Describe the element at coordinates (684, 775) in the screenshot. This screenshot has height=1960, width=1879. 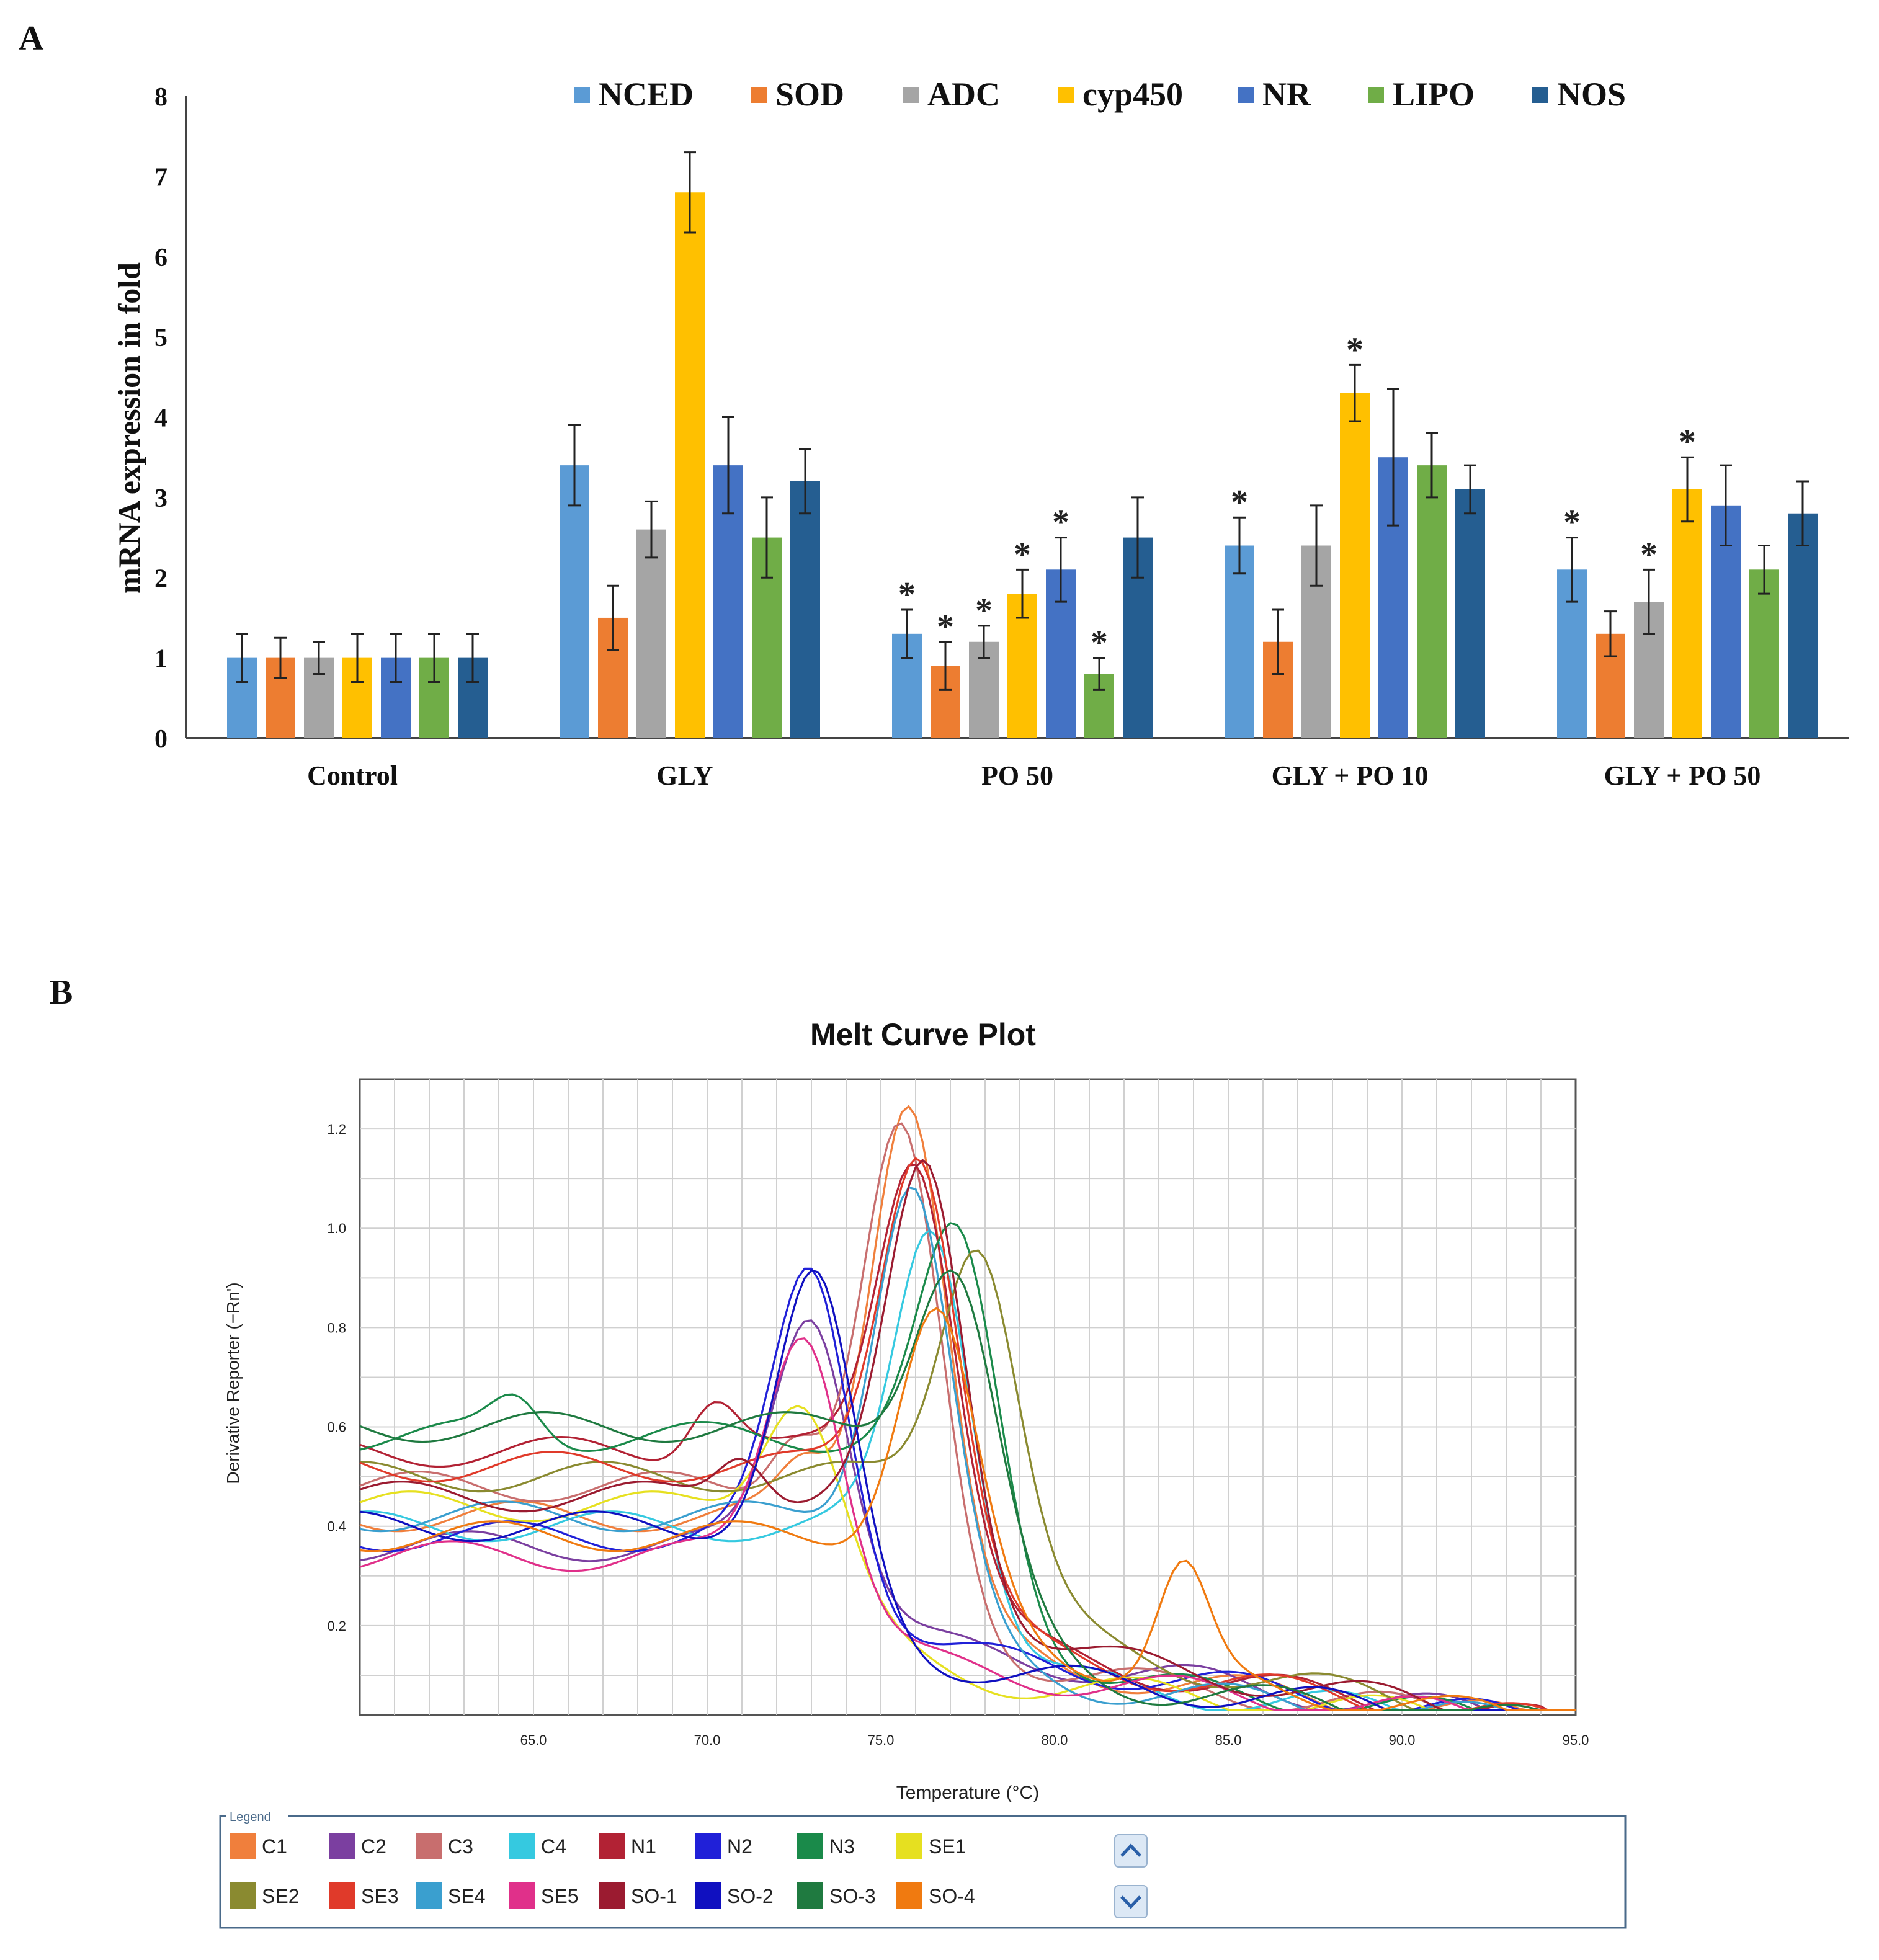
I see `category-label: GLY` at that location.